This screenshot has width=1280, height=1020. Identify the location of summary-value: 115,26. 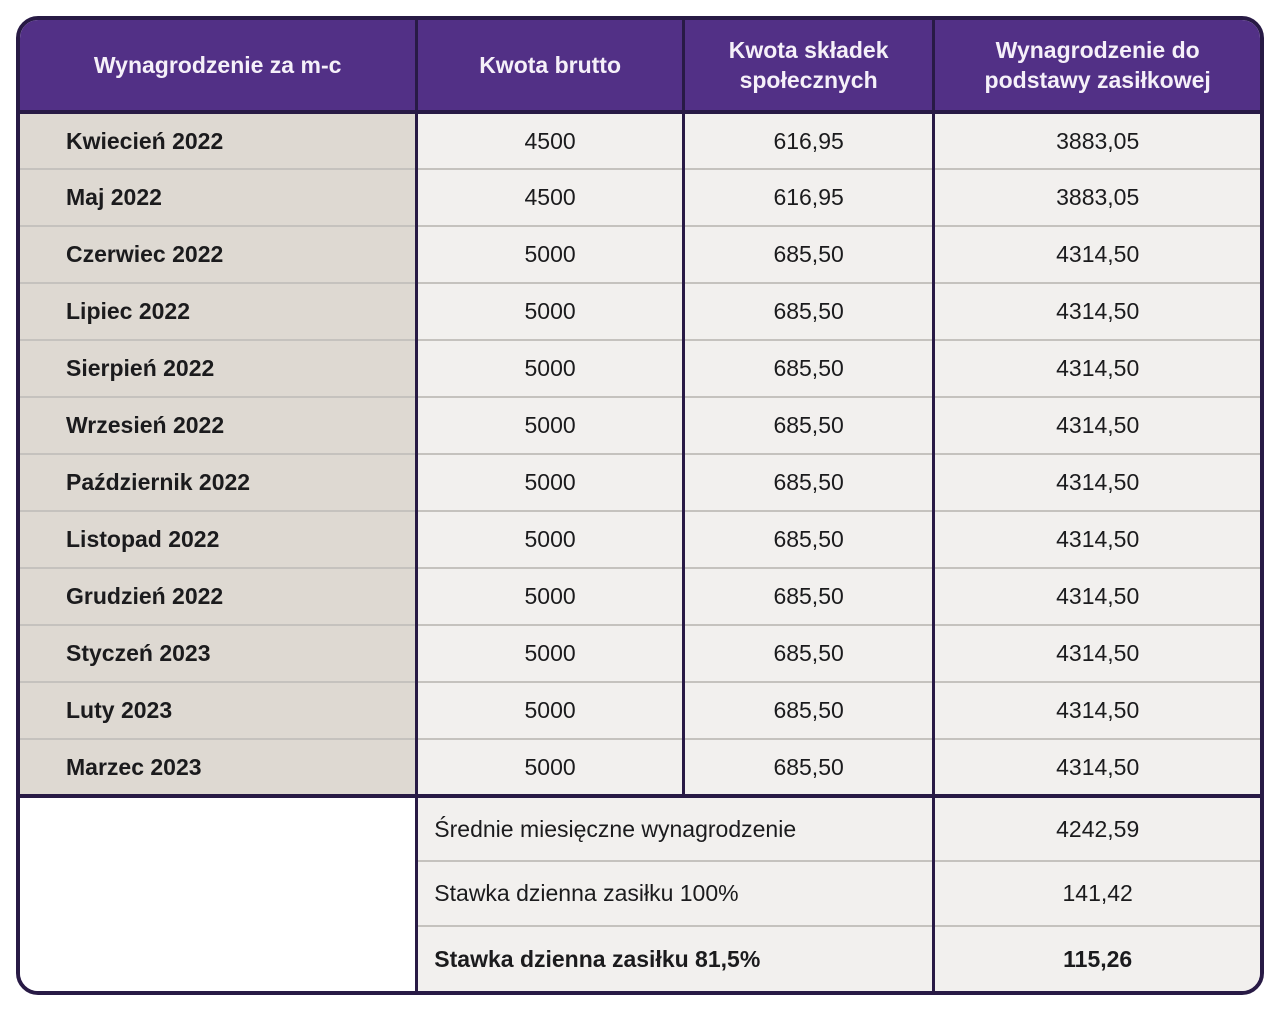
(1096, 958).